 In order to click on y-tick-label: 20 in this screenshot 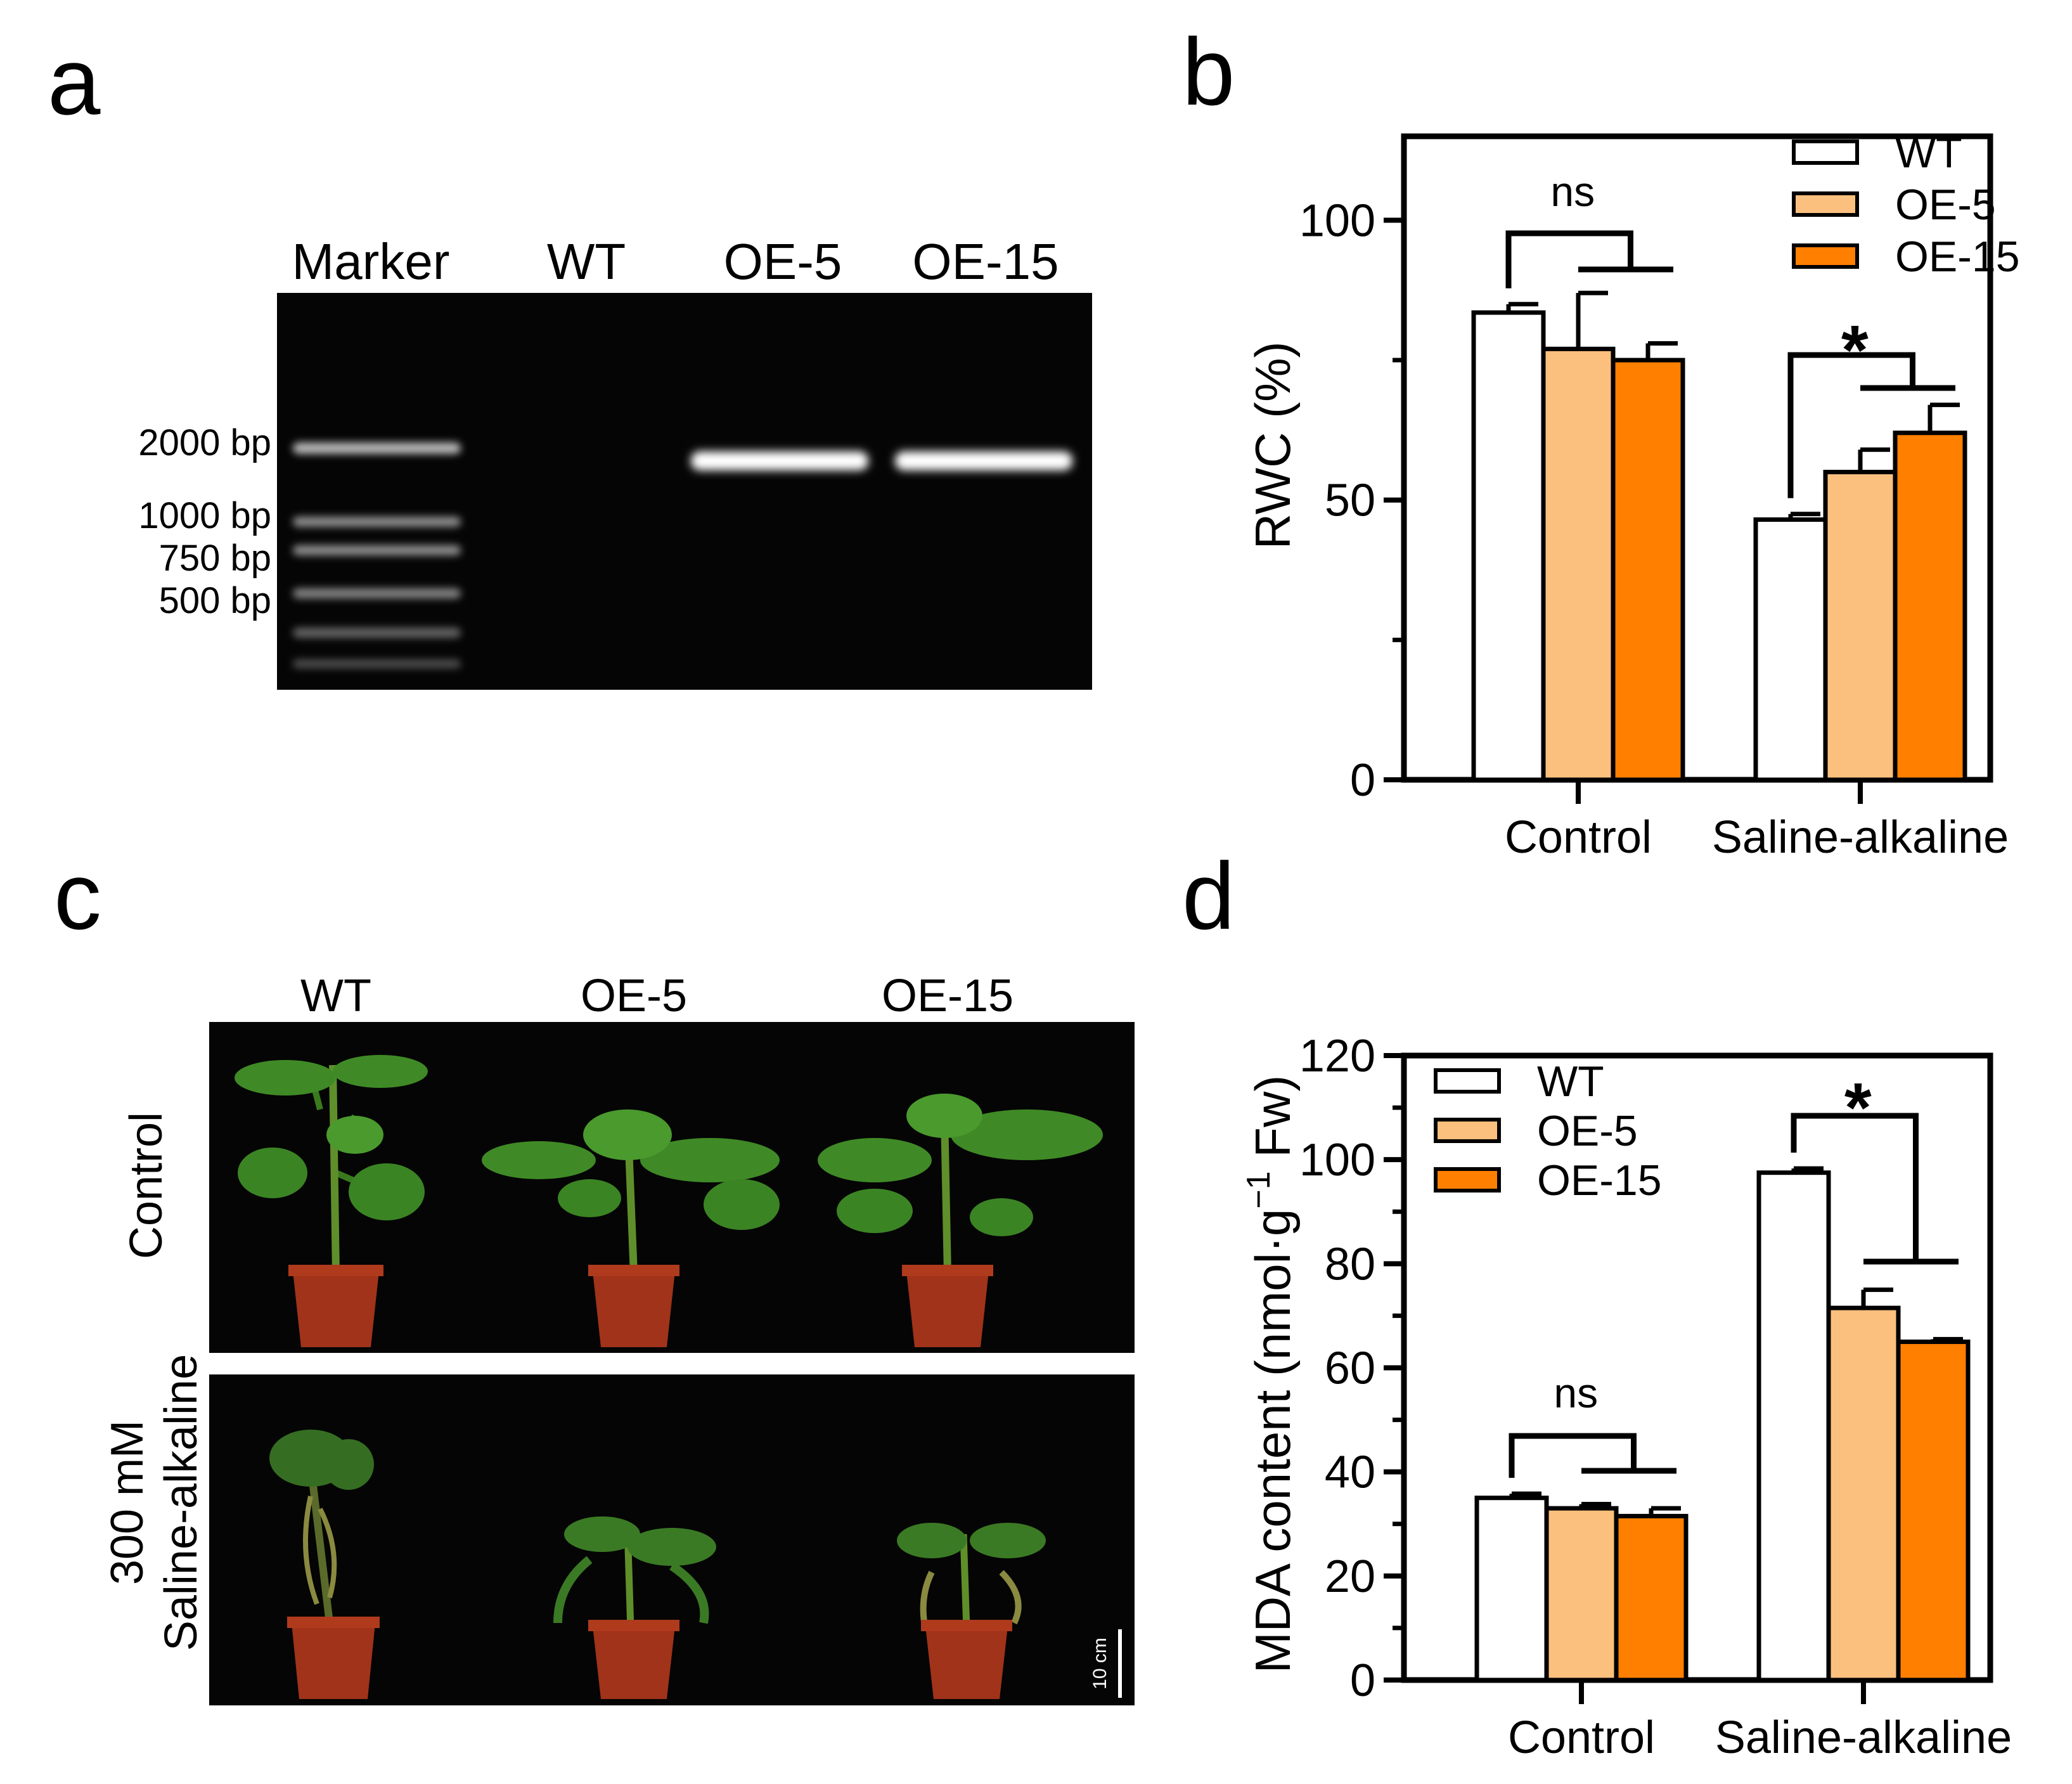, I will do `click(1350, 1576)`.